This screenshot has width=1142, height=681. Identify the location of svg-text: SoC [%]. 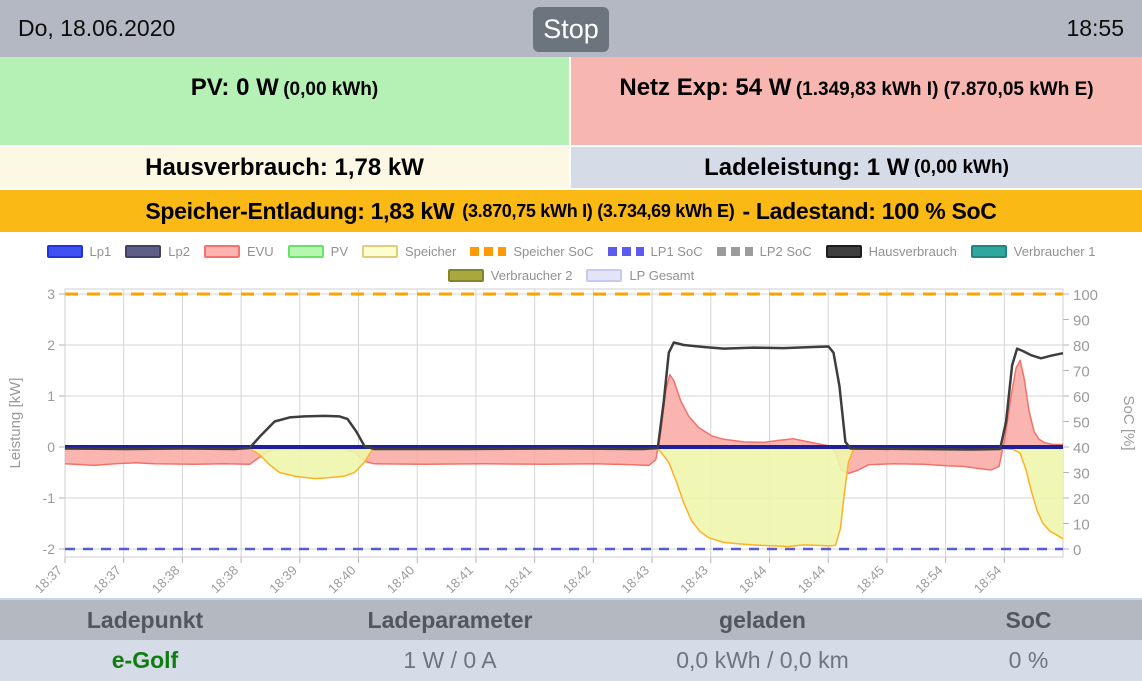
(1128, 422).